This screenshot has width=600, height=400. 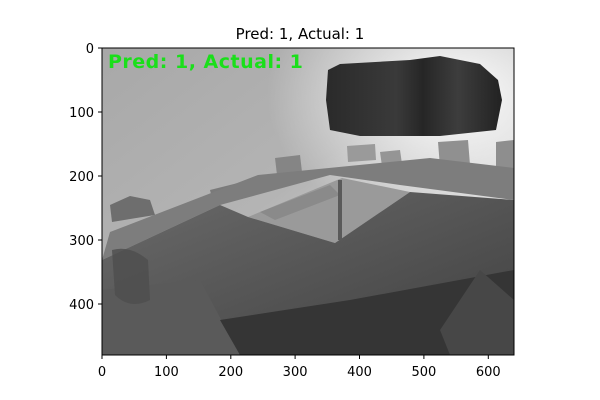 I want to click on x-tick-label: 400, so click(x=359, y=372).